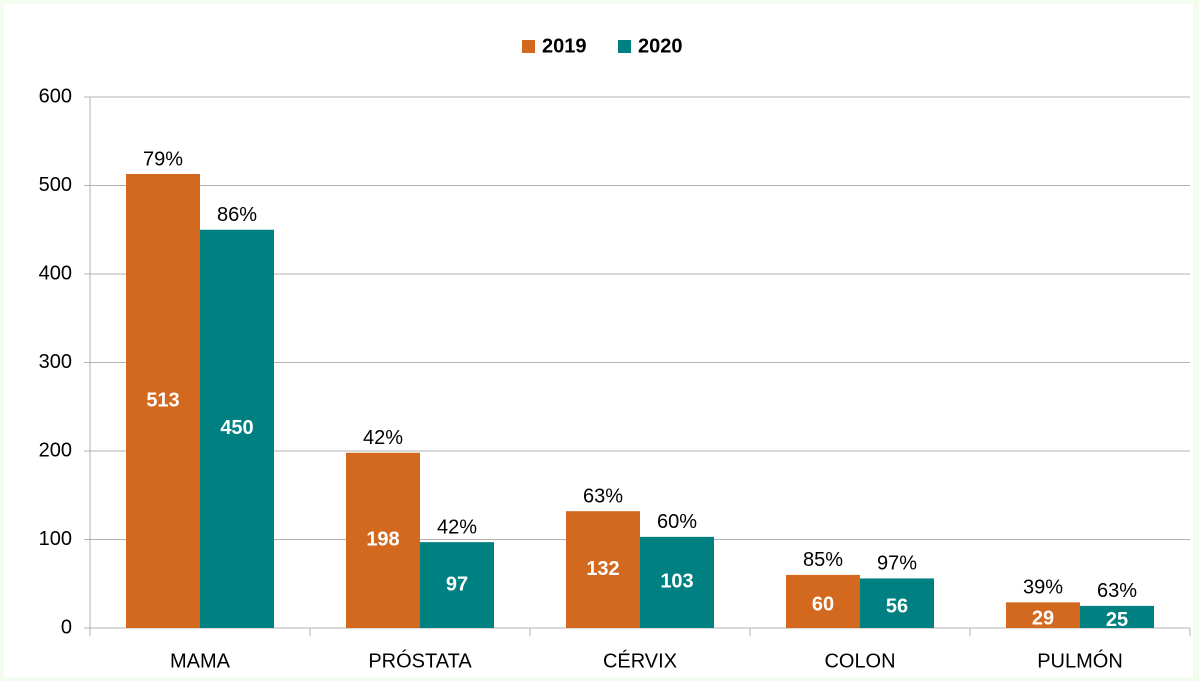 The image size is (1199, 681). What do you see at coordinates (897, 564) in the screenshot?
I see `annotation: 97%` at bounding box center [897, 564].